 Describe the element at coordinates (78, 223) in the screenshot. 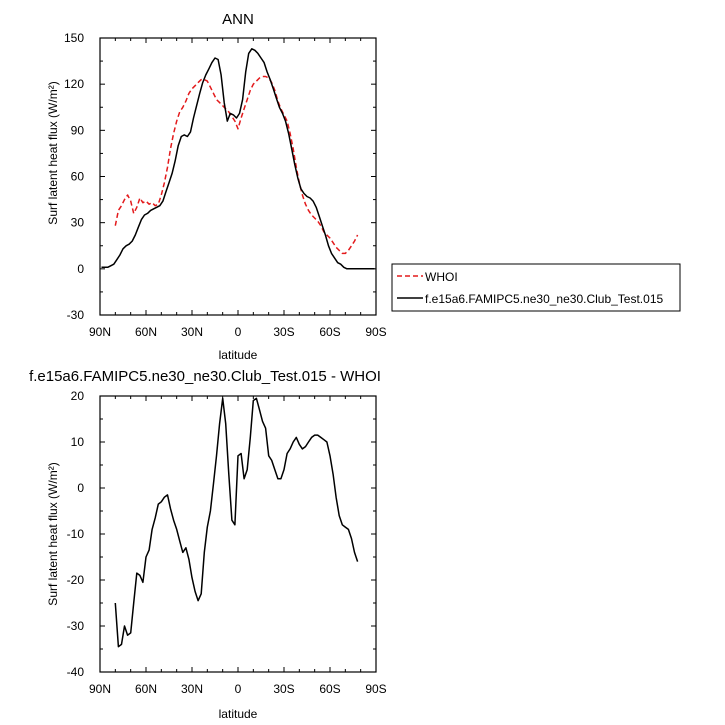

I see `top-y-tick-label: 30` at that location.